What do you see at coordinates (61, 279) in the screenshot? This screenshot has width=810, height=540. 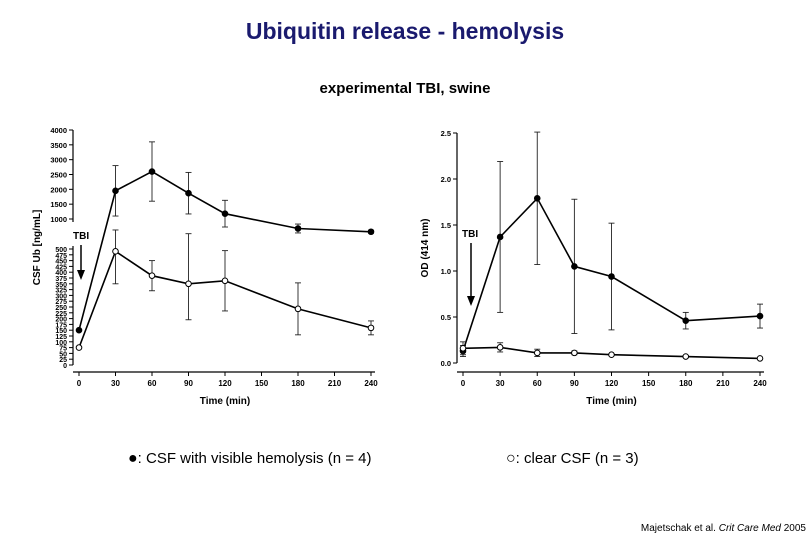 I see `y-tick-label: 375` at bounding box center [61, 279].